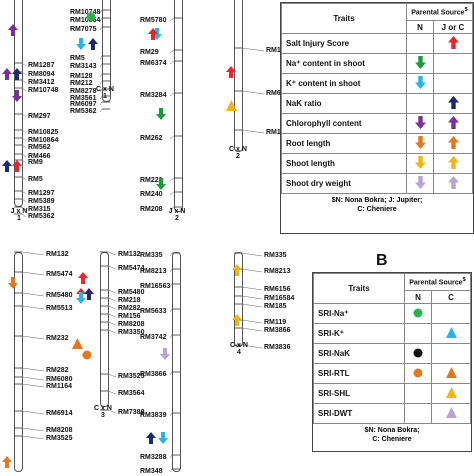 The width and height of the screenshot is (474, 476). Describe the element at coordinates (7, 74) in the screenshot. I see `arrow-up-purple-icon` at that location.